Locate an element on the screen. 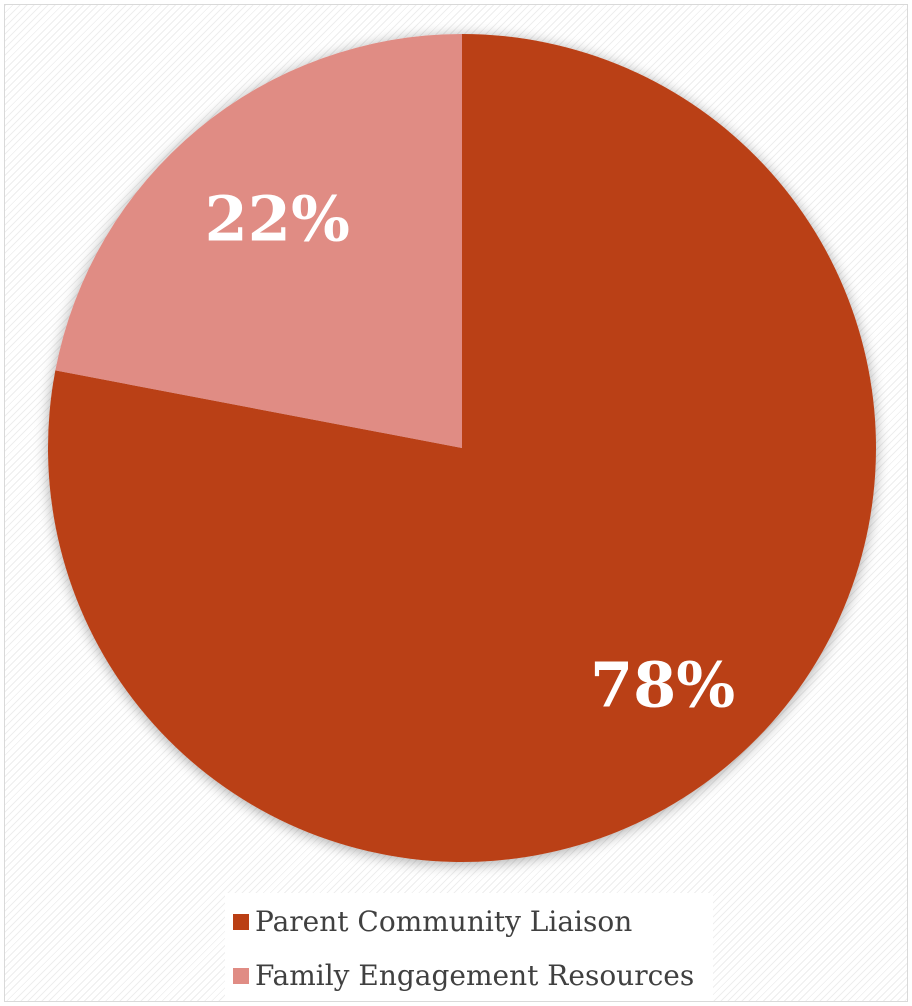 The width and height of the screenshot is (912, 1006). legend-item-parent-community-liaison: Parent Community Liaison is located at coordinates (432, 921).